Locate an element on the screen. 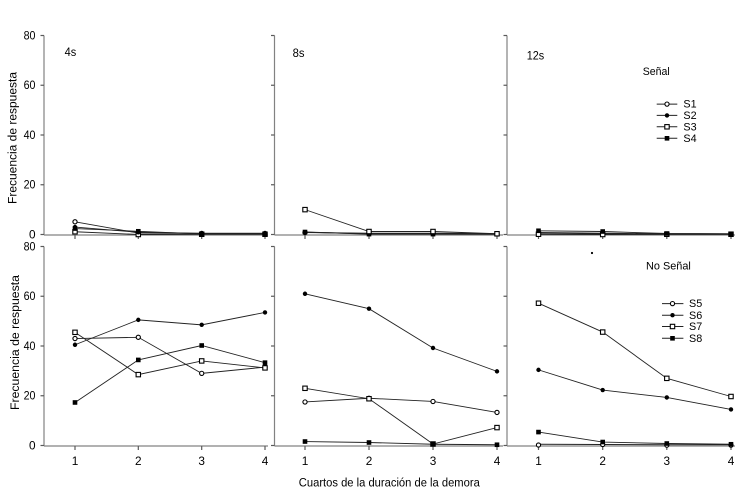 This screenshot has height=494, width=750. svg-text: S1 is located at coordinates (689, 105).